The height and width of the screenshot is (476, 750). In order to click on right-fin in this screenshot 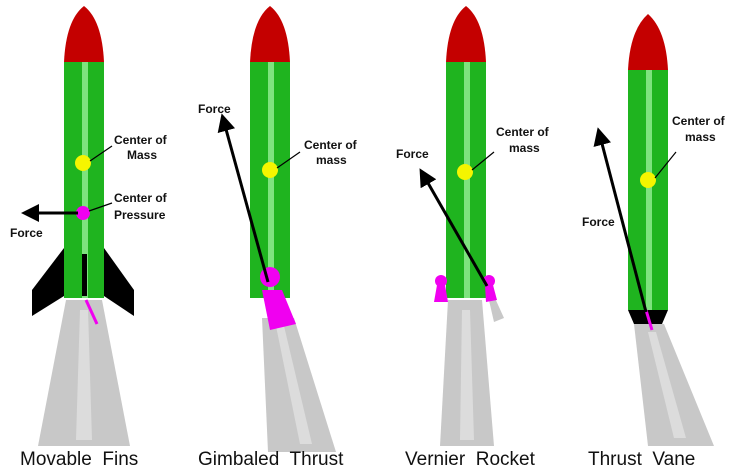, I will do `click(119, 282)`.